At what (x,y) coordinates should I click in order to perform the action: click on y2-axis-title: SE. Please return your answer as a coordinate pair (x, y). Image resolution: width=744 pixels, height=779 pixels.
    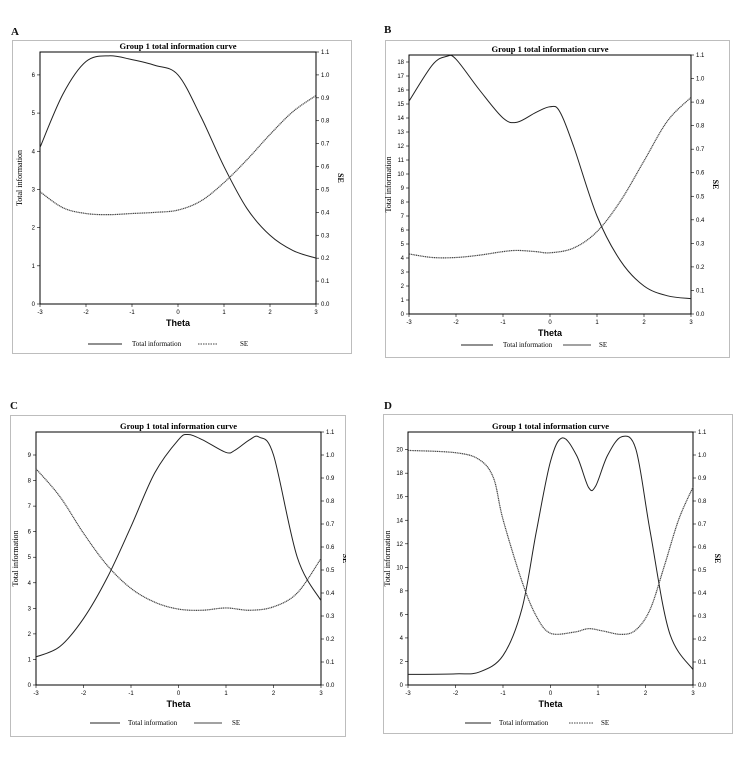
    Looking at the image, I should click on (343, 559).